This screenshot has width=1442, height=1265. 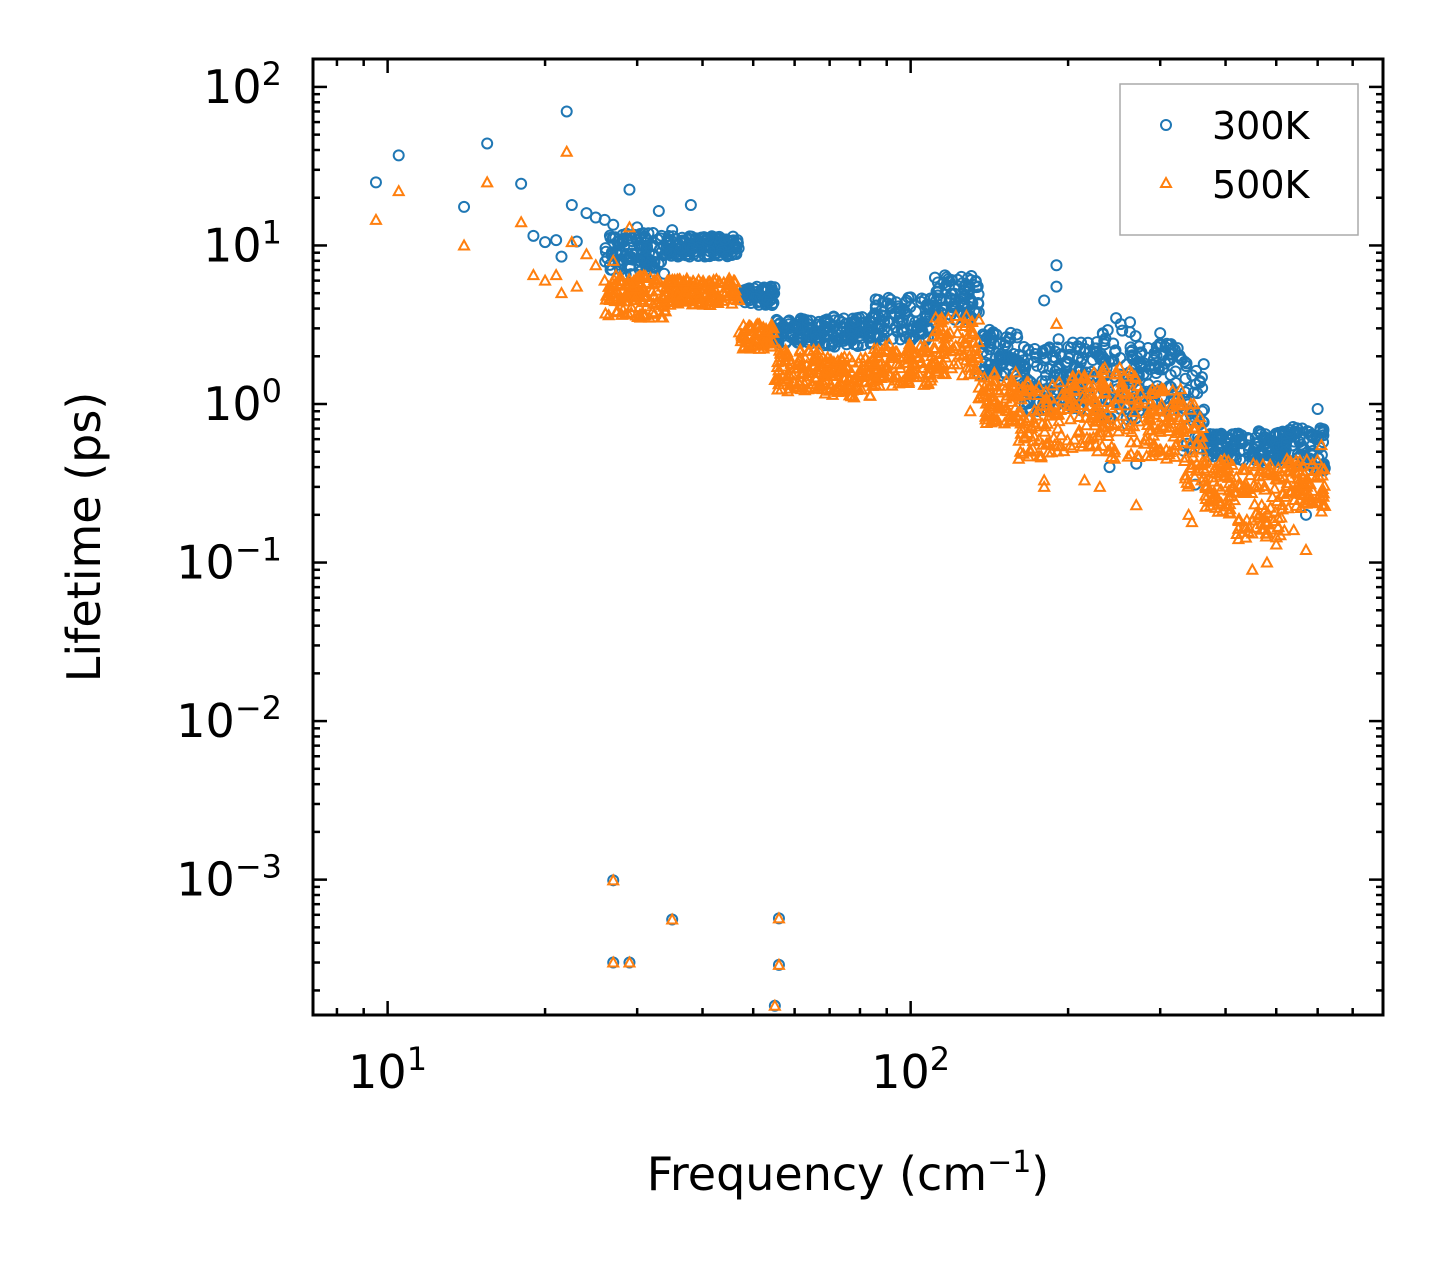 I want to click on legend-box, so click(x=1239, y=159).